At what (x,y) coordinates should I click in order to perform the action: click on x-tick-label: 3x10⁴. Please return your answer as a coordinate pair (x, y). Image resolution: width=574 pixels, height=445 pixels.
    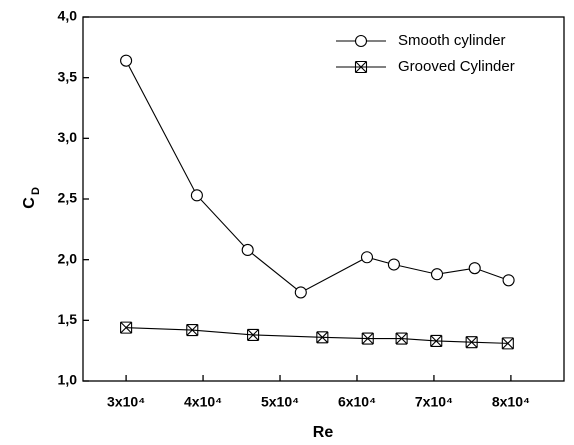
    Looking at the image, I should click on (126, 402).